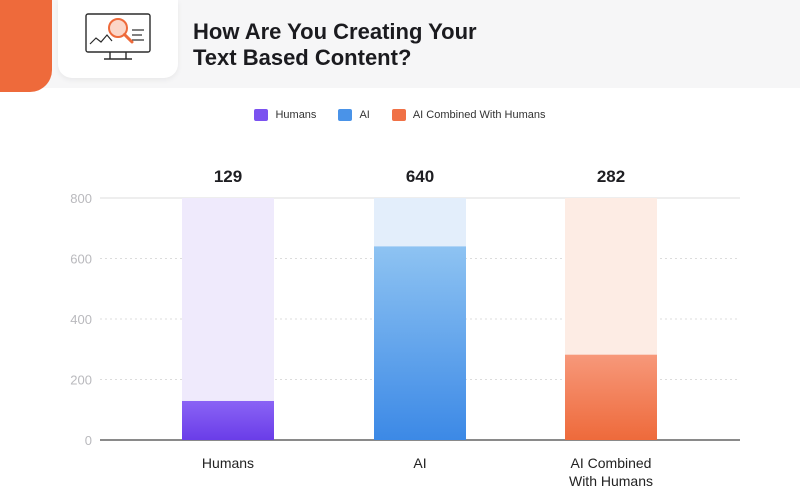  I want to click on y-tick-label: 400, so click(81, 319).